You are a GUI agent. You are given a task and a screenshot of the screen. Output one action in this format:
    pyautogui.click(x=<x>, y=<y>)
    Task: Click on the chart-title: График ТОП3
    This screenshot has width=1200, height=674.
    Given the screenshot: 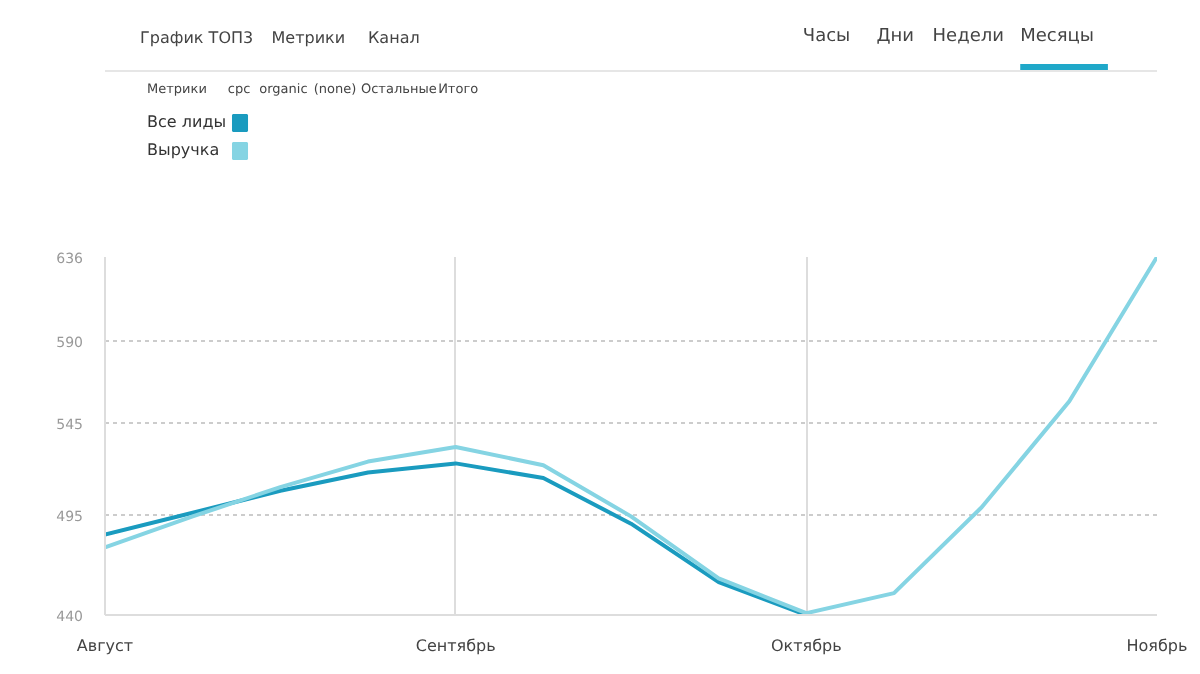 What is the action you would take?
    pyautogui.click(x=197, y=38)
    